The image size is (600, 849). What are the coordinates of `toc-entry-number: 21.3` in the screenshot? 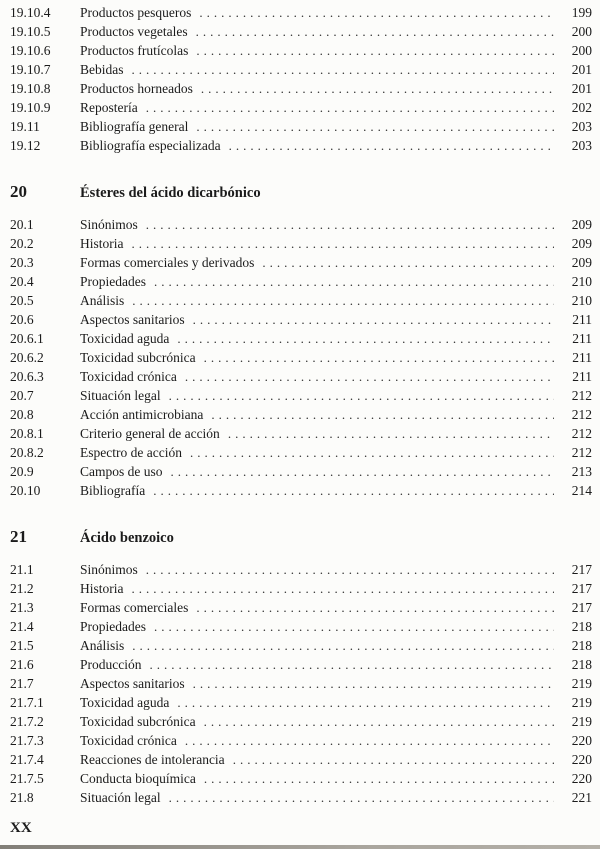 It's located at (22, 607).